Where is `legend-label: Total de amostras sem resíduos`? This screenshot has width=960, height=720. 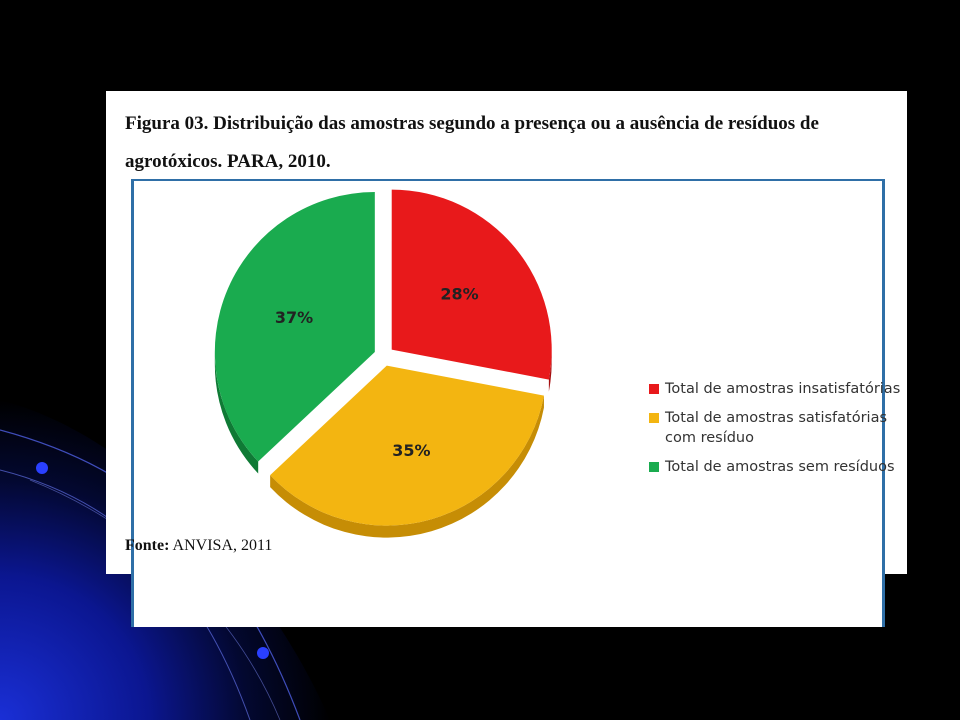
legend-label: Total de amostras sem resíduos is located at coordinates (780, 467).